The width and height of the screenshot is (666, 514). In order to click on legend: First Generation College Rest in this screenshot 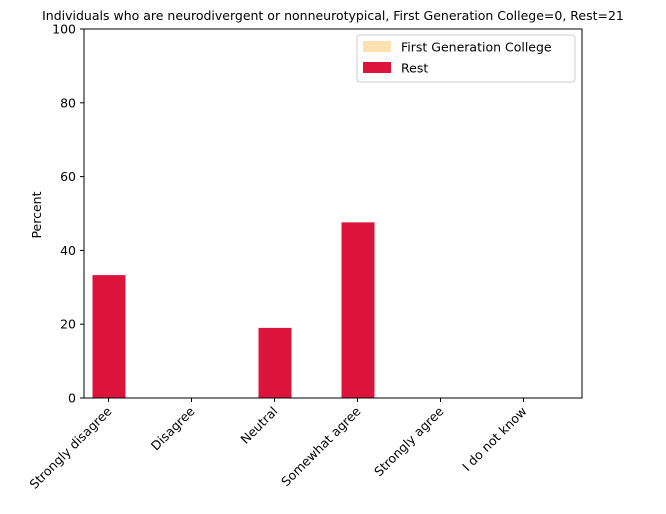, I will do `click(466, 58)`.